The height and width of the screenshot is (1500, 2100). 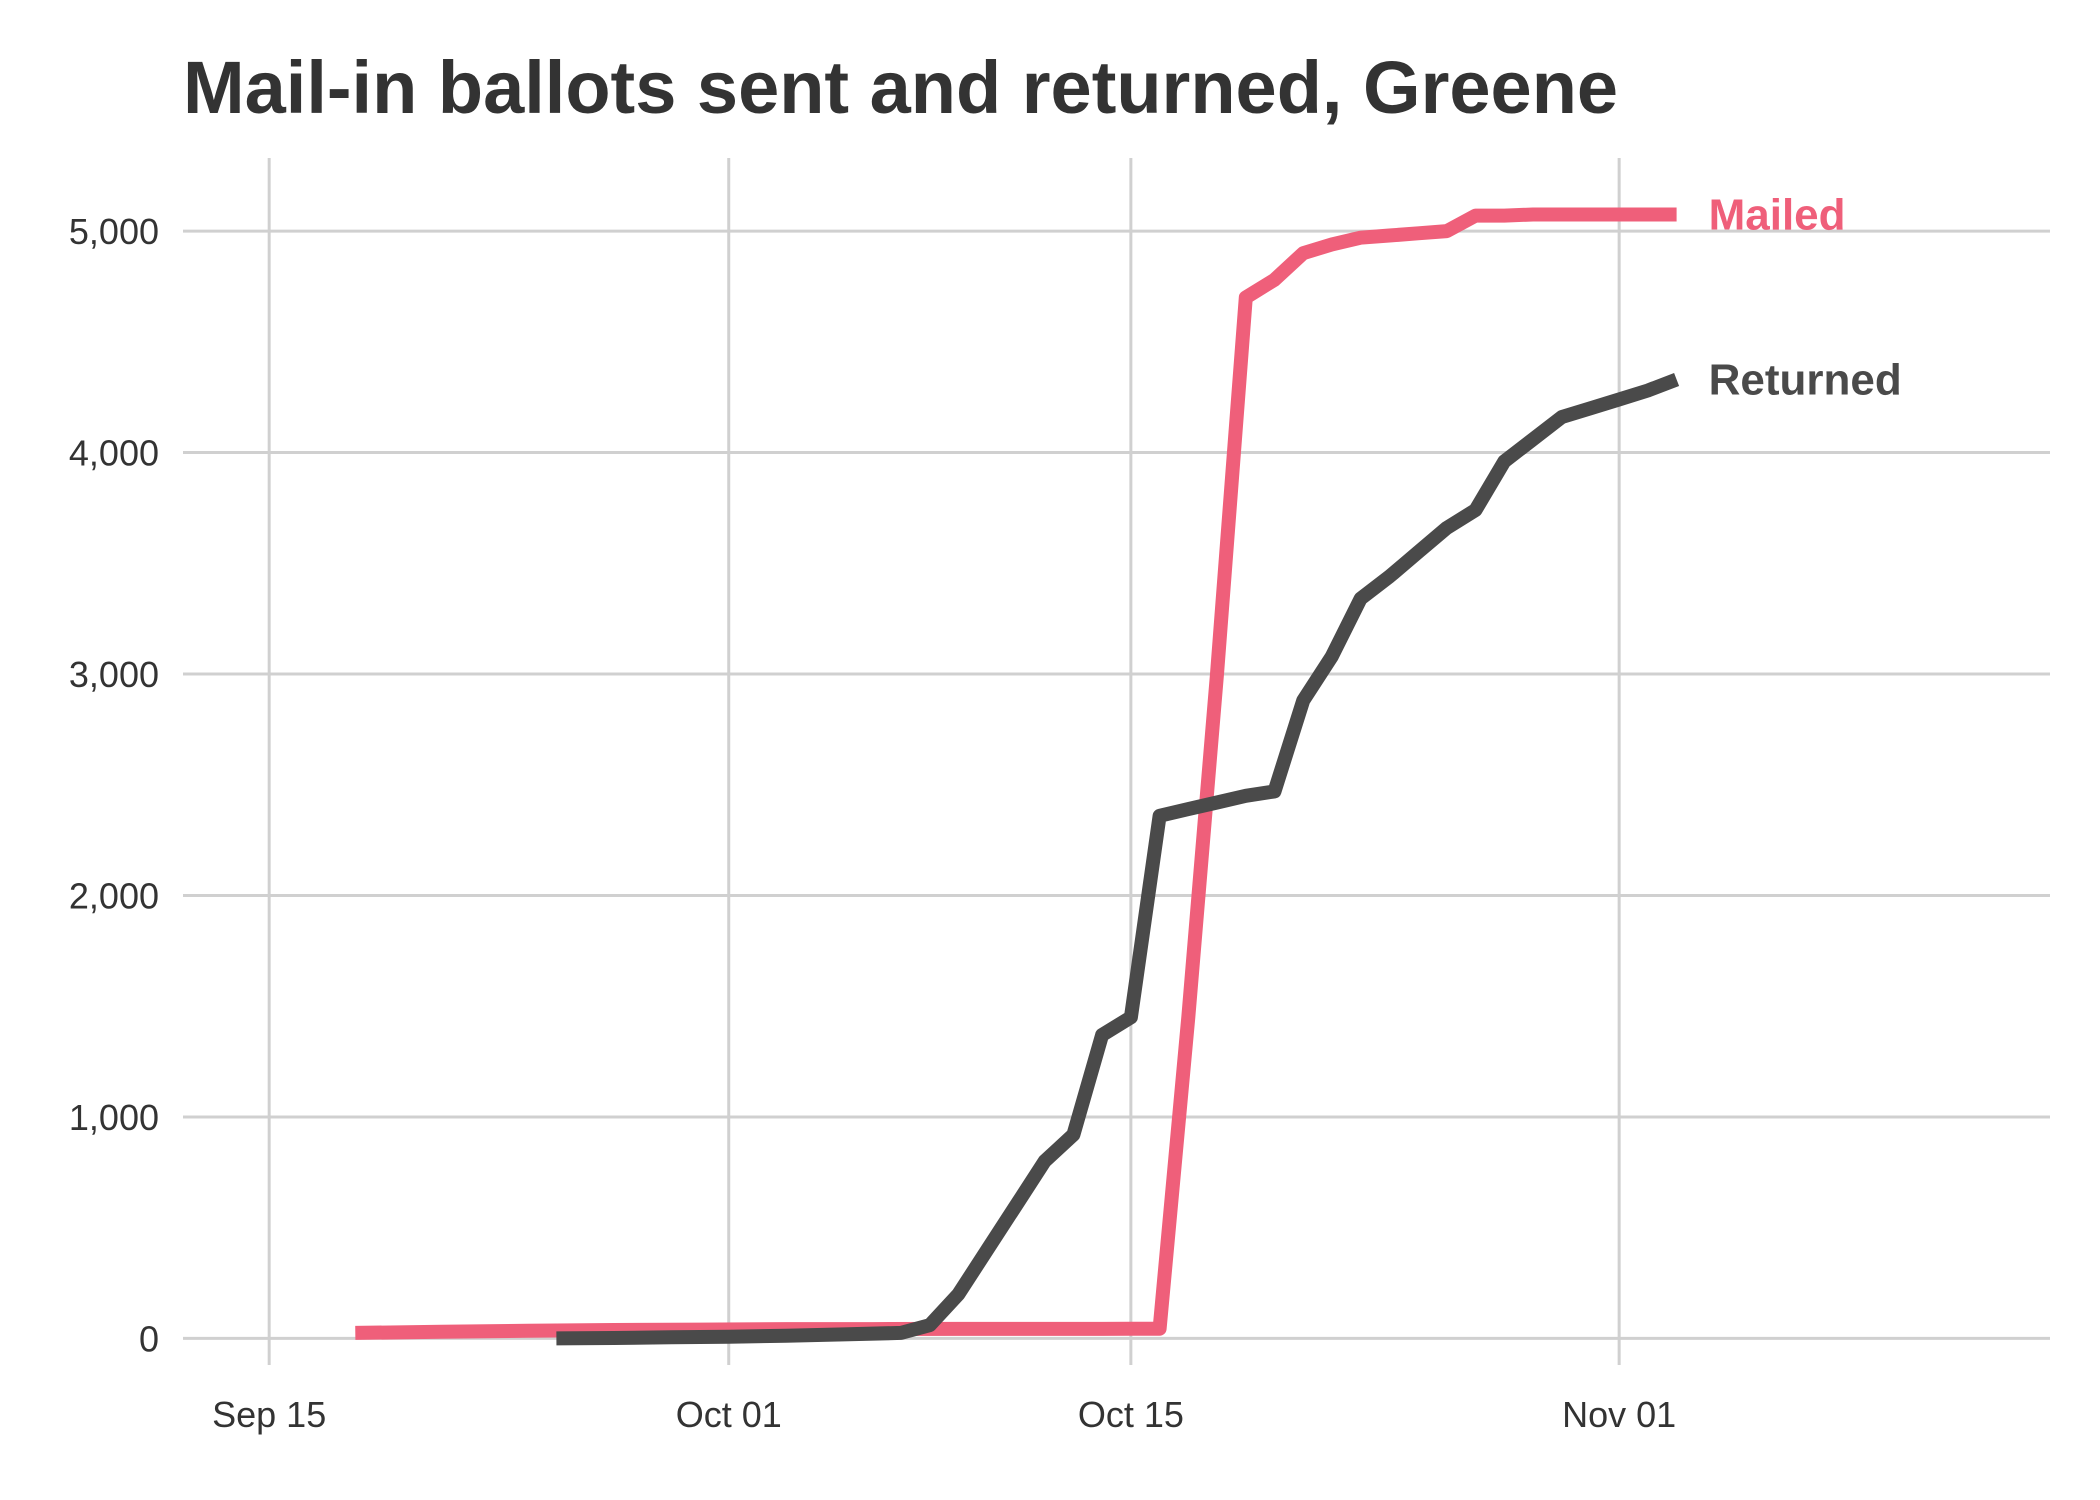 I want to click on y-tick-label: 0, so click(x=149, y=1338).